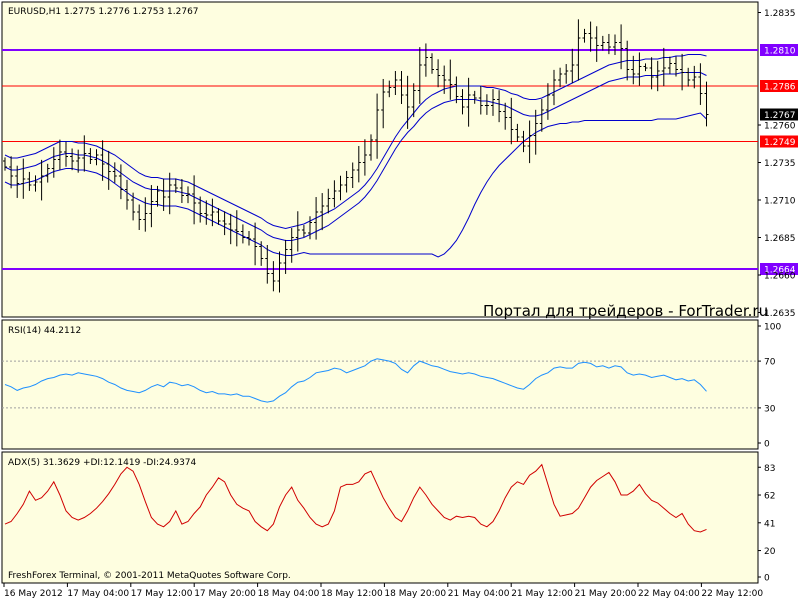  What do you see at coordinates (355, 380) in the screenshot?
I see `rsi-series-line` at bounding box center [355, 380].